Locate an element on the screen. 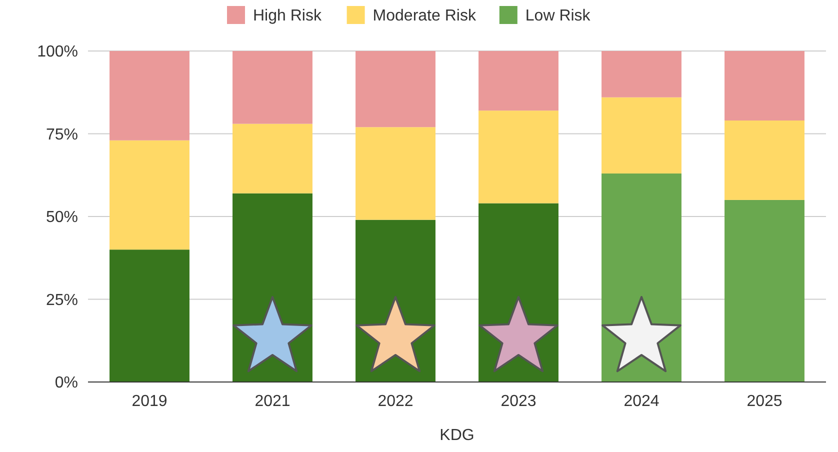 Image resolution: width=838 pixels, height=452 pixels. x-axis-title: KDG is located at coordinates (457, 435).